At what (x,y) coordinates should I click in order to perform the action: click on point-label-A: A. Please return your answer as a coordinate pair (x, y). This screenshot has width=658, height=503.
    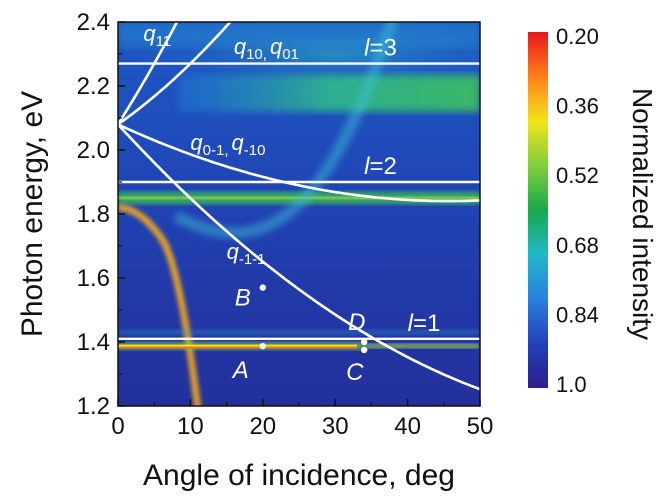
    Looking at the image, I should click on (240, 370).